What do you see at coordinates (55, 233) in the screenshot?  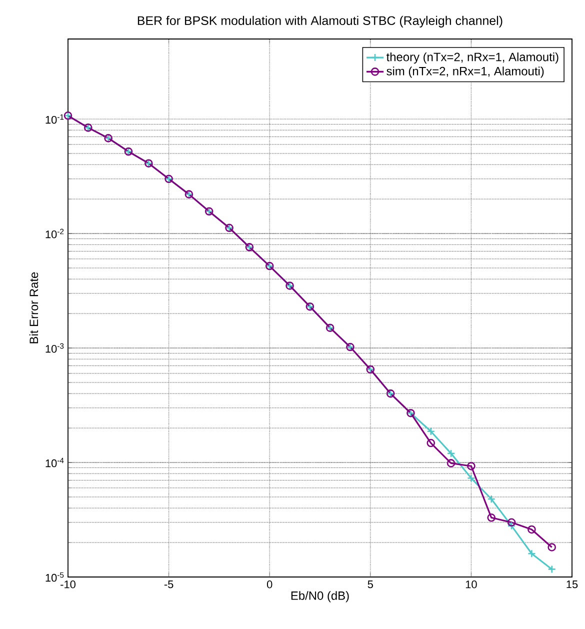 I see `y-tick-label: 10$^{-2}$` at bounding box center [55, 233].